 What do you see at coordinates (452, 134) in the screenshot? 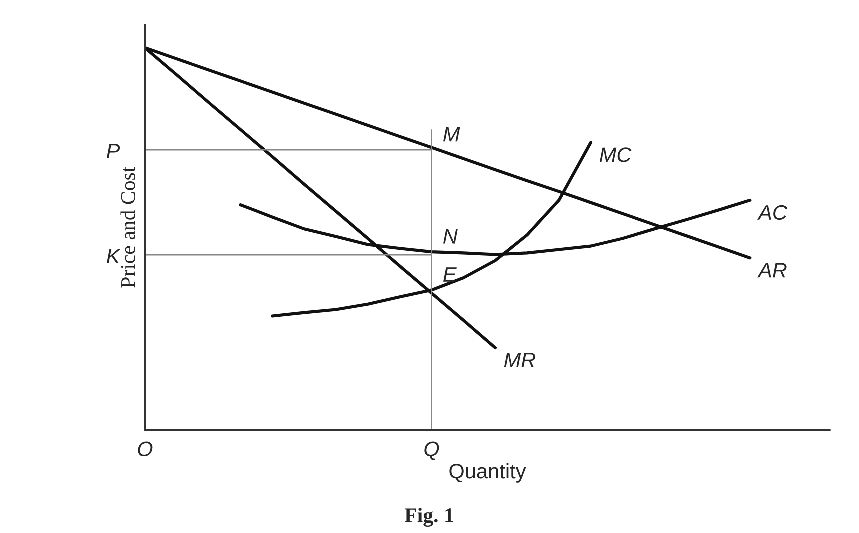
I see `annotation: M` at bounding box center [452, 134].